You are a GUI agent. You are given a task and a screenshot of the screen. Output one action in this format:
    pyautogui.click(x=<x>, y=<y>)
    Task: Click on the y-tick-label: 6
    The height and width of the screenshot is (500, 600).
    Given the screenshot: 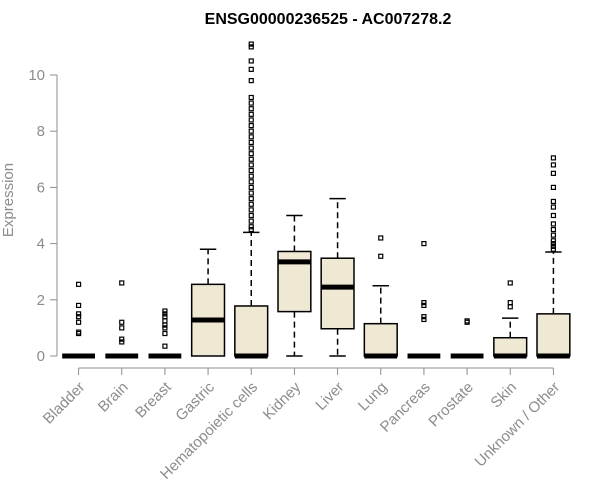 What is the action you would take?
    pyautogui.click(x=41, y=187)
    